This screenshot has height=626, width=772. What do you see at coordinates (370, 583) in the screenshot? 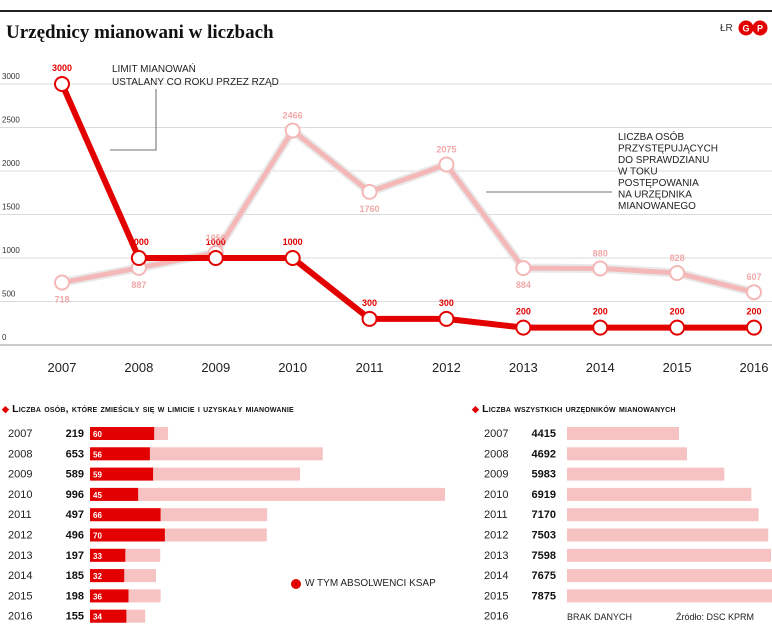
I see `legend-label: W TYM ABSOLWENCI KSAP` at bounding box center [370, 583].